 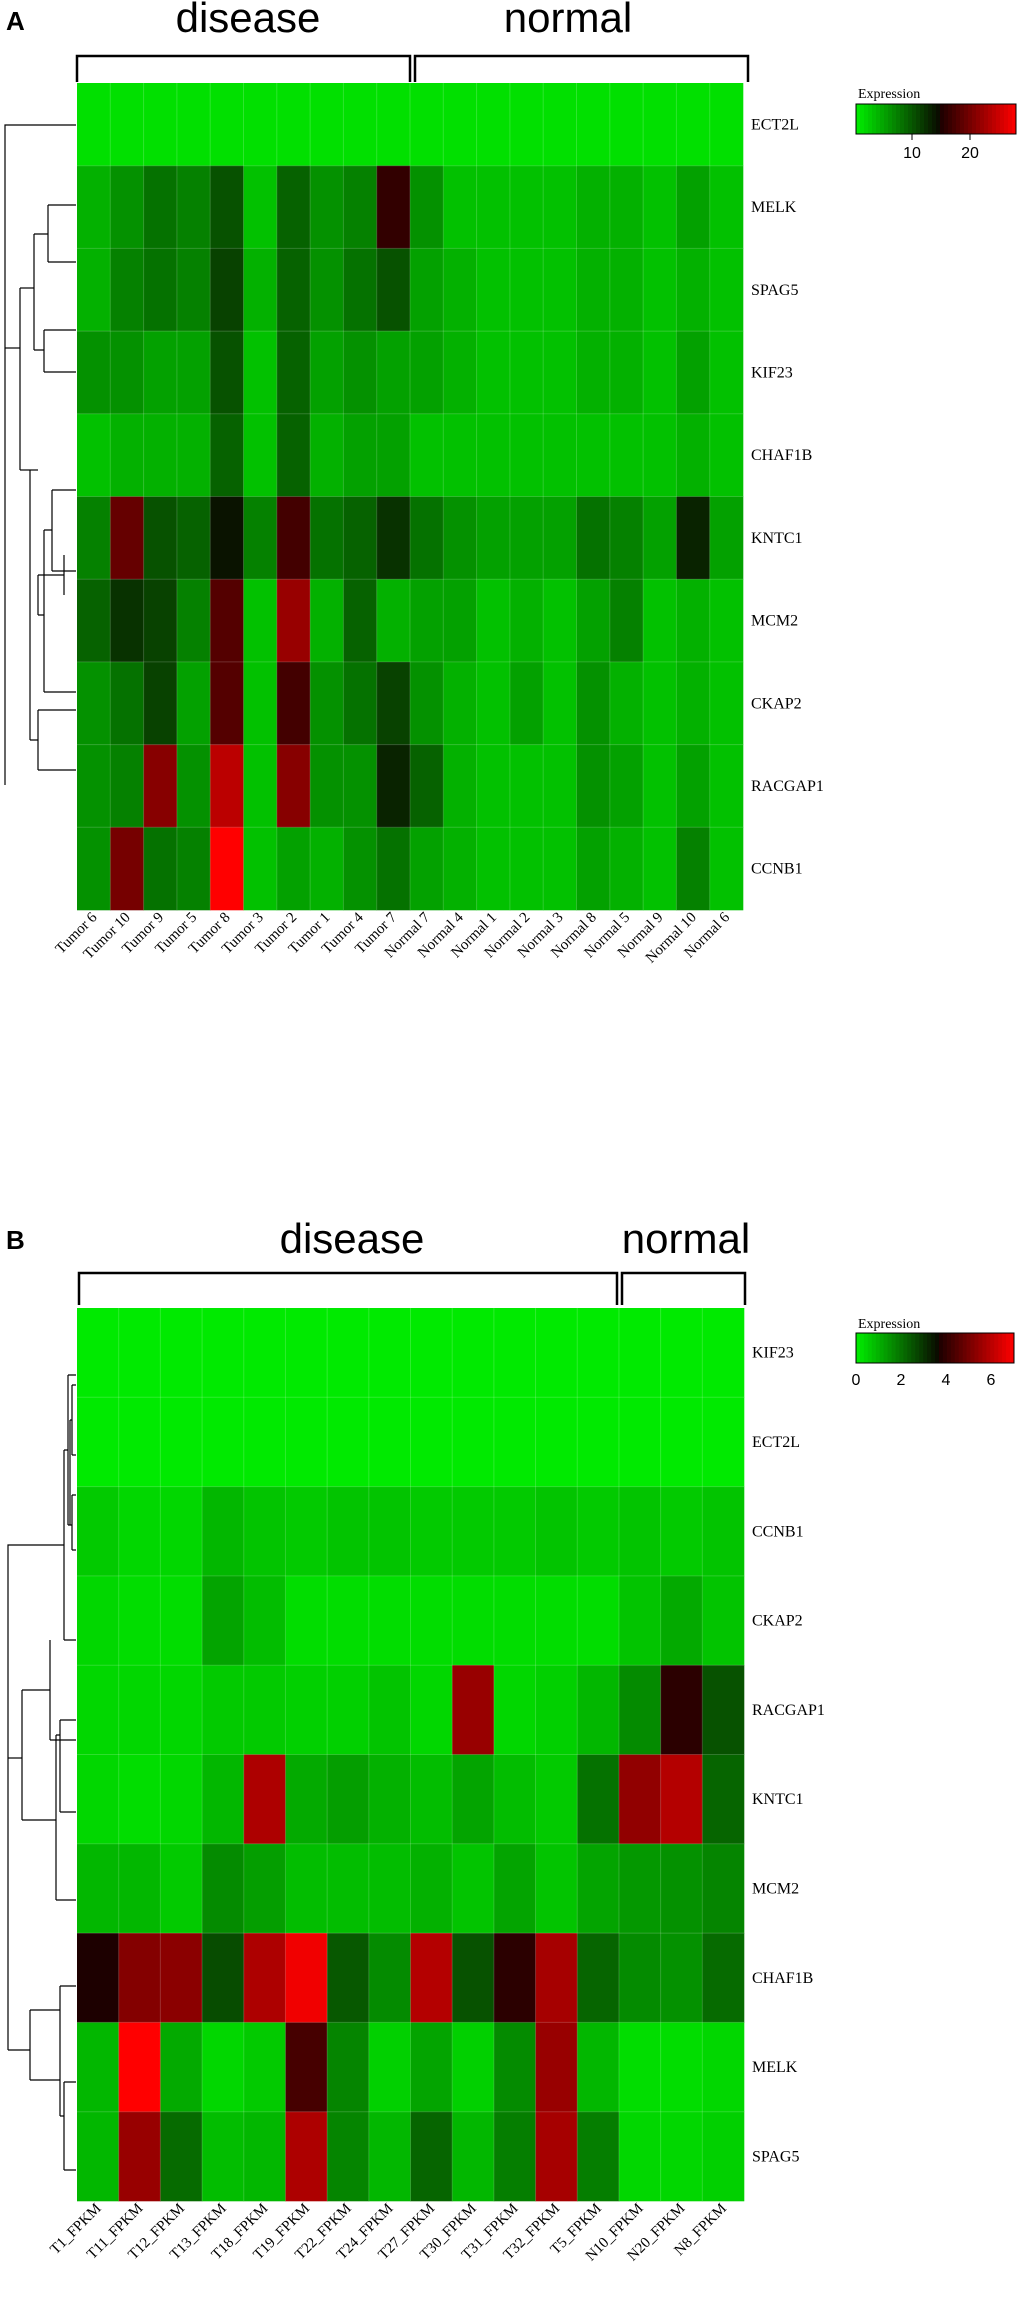 What do you see at coordinates (781, 455) in the screenshot?
I see `row-label-chaf1b: CHAF1B` at bounding box center [781, 455].